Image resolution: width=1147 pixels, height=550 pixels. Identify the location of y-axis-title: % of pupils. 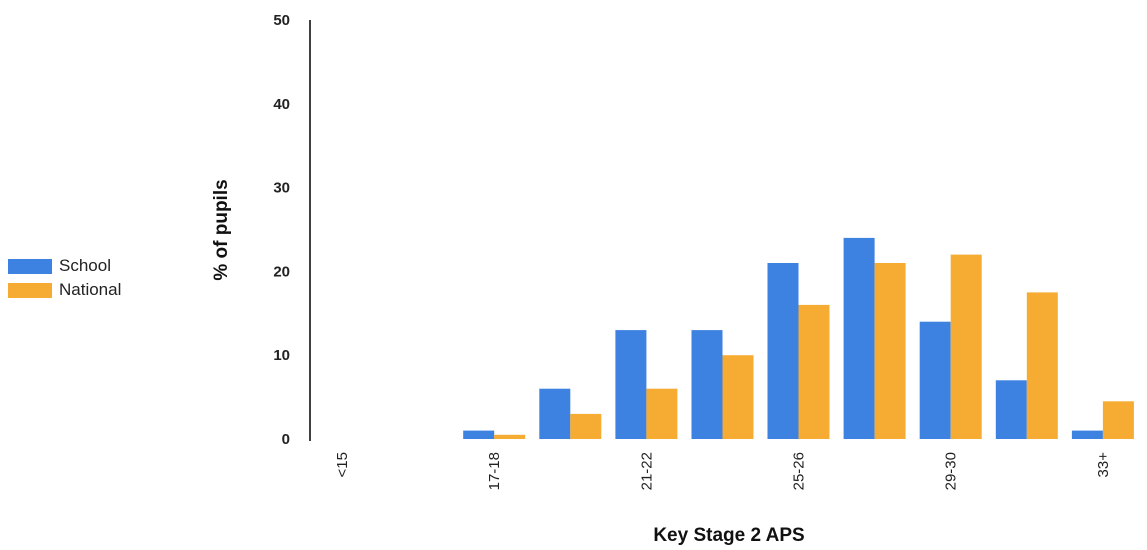
(221, 229).